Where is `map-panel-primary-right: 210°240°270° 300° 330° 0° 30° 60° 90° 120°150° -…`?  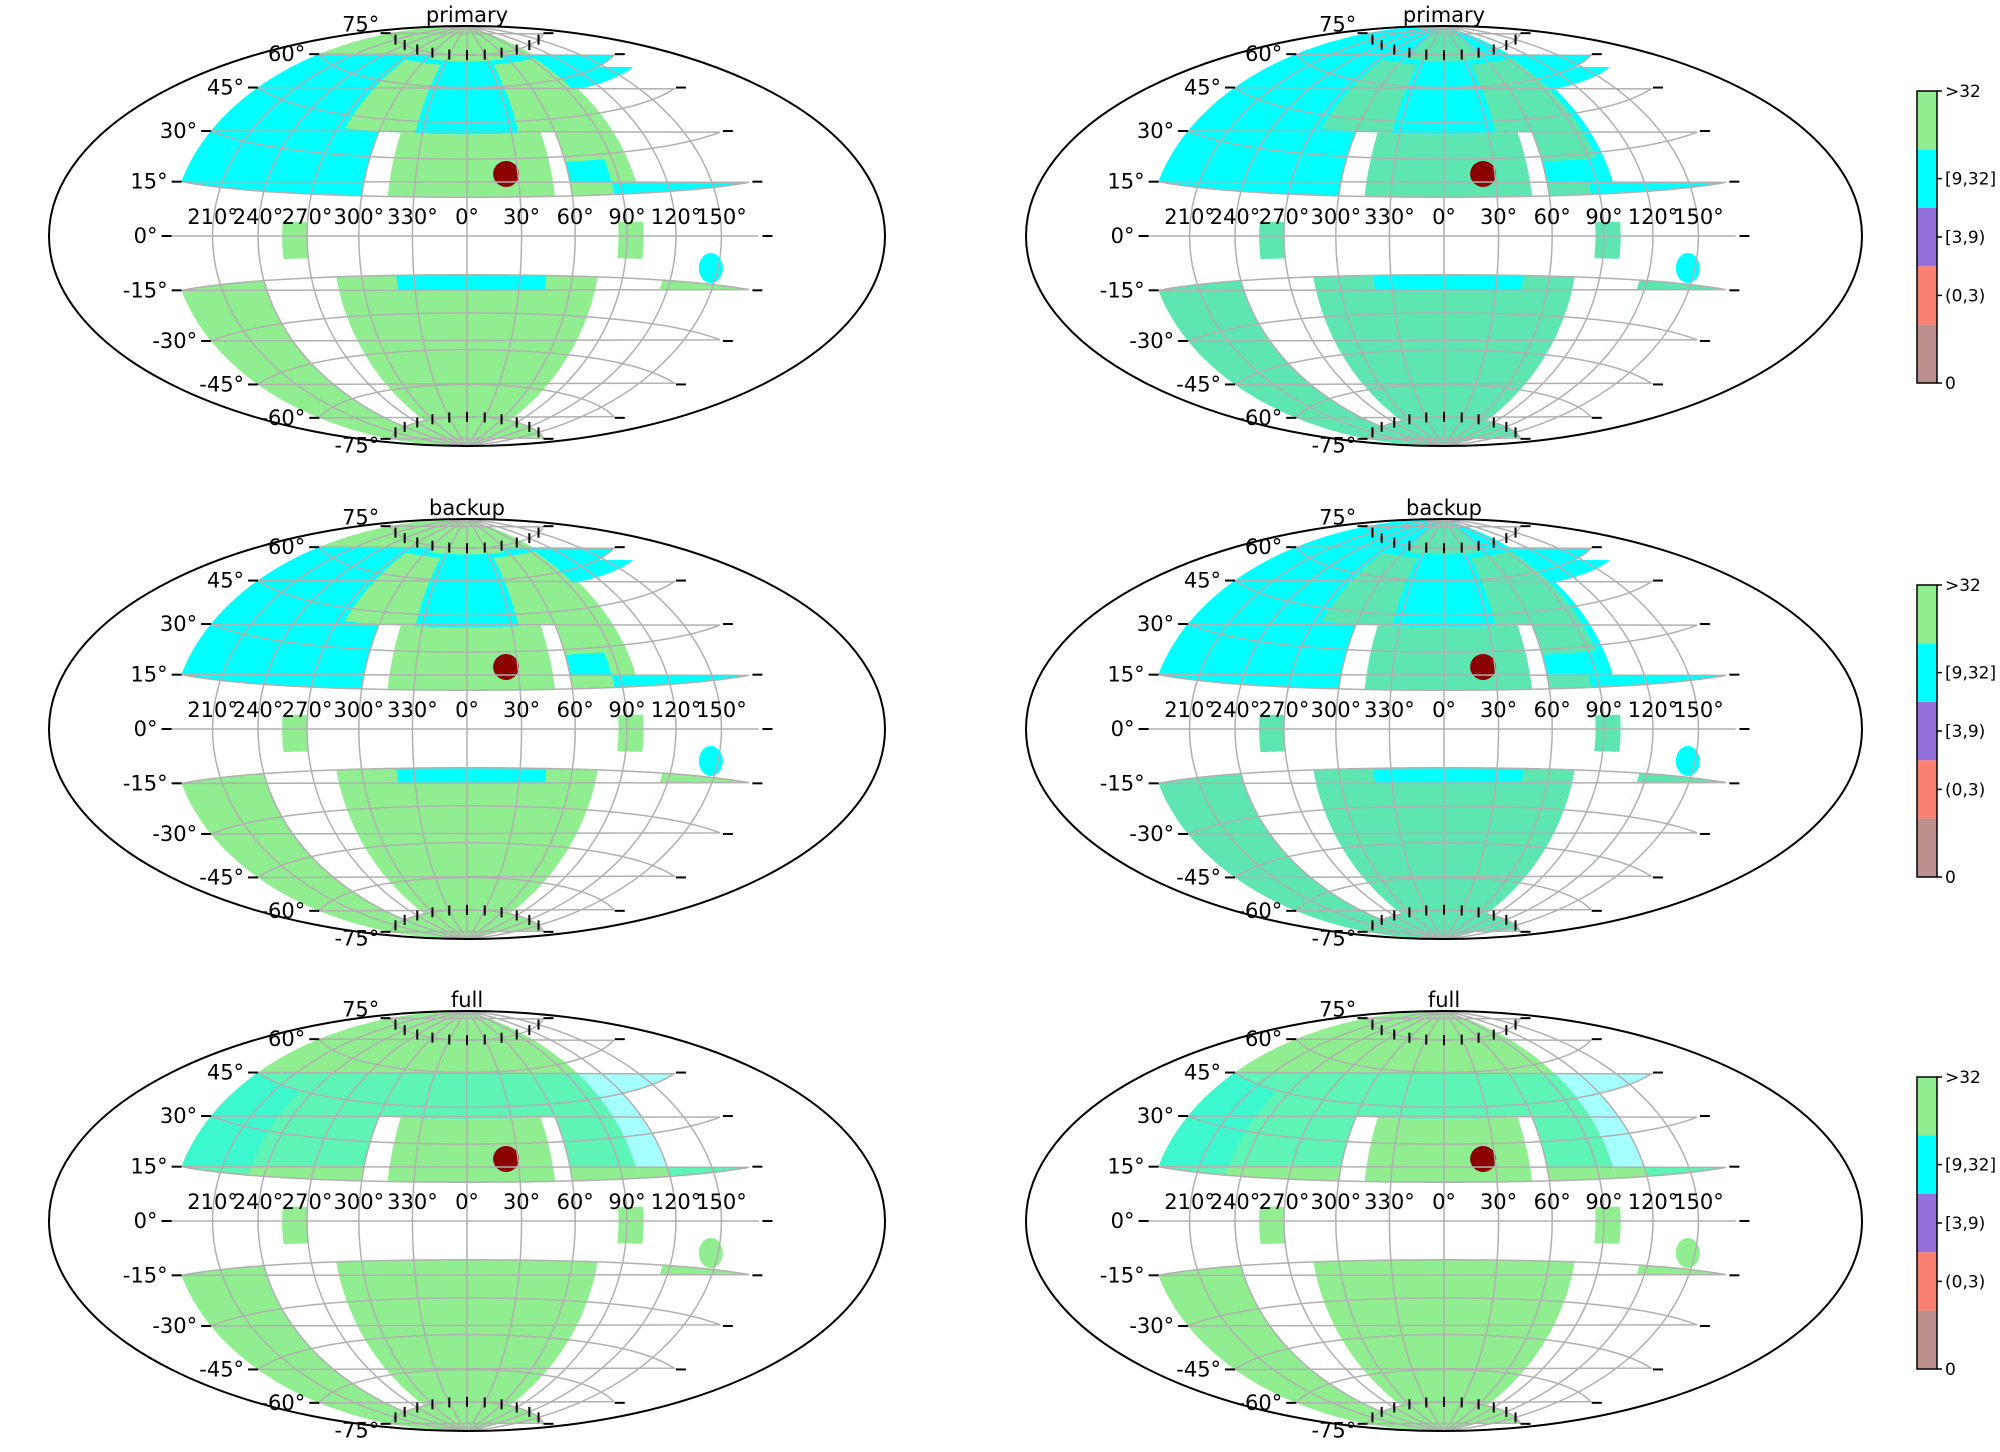 map-panel-primary-right: 210°240°270° 300° 330° 0° 30° 60° 90° 120°150° -… is located at coordinates (1444, 230).